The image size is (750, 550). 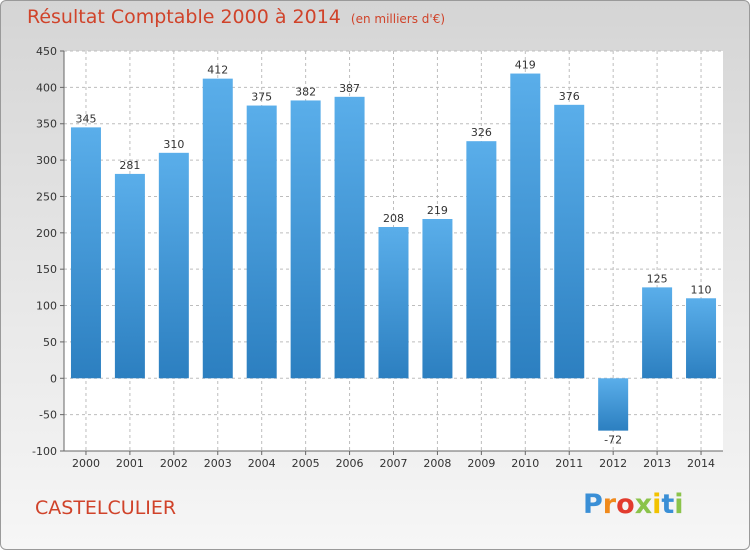 What do you see at coordinates (46, 160) in the screenshot?
I see `y-tick-label: 300` at bounding box center [46, 160].